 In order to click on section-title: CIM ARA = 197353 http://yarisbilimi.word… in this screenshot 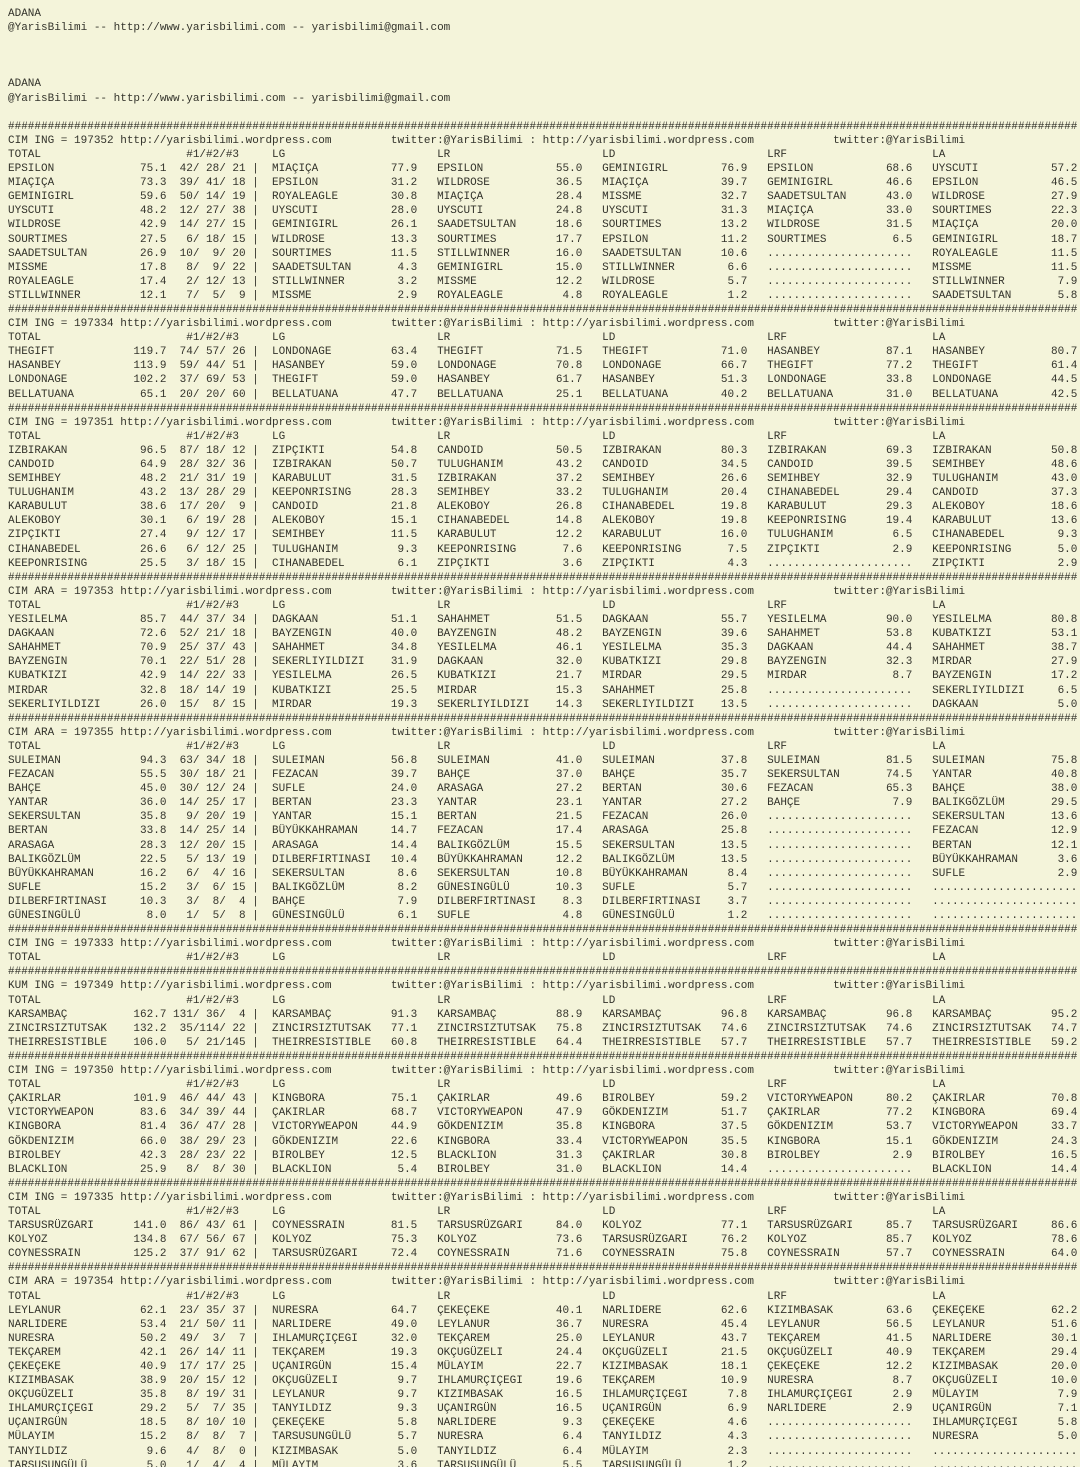, I will do `click(487, 591)`.